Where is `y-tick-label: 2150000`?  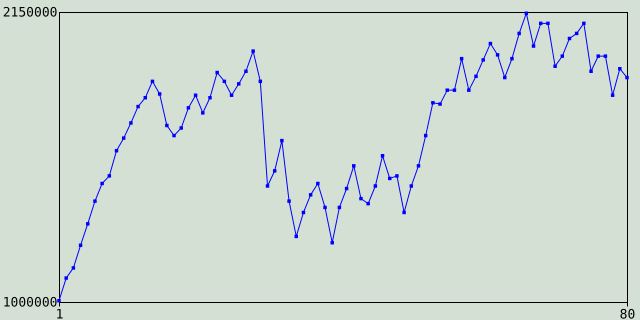 y-tick-label: 2150000 is located at coordinates (30, 13).